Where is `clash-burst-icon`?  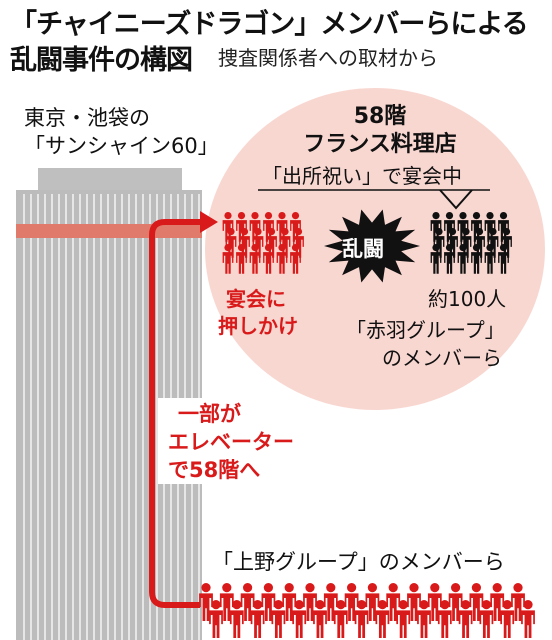 clash-burst-icon is located at coordinates (372, 246).